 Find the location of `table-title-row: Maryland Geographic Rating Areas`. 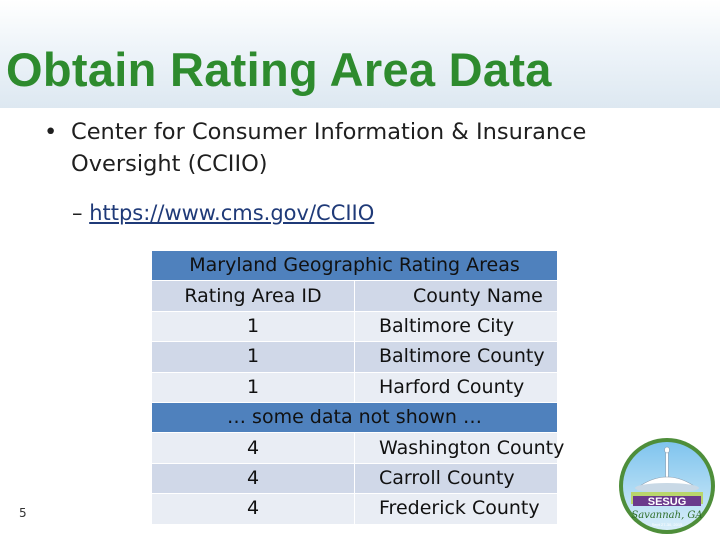

table-title-row: Maryland Geographic Rating Areas is located at coordinates (354, 265).